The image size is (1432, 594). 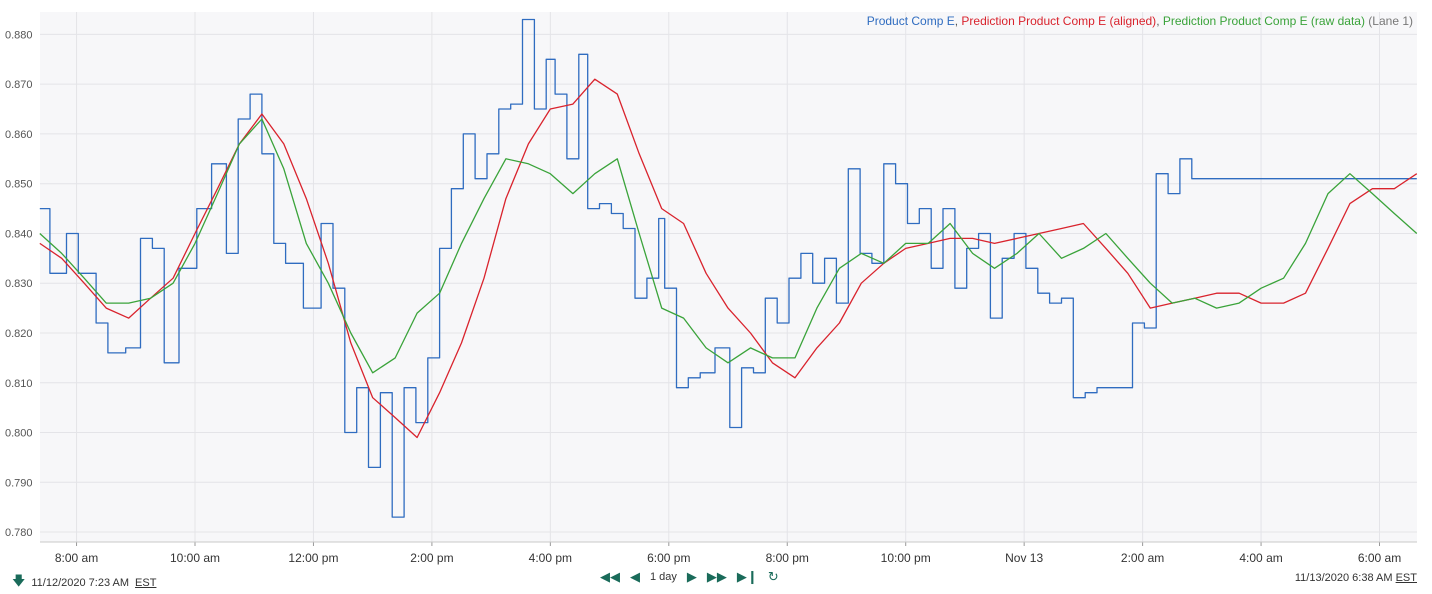 I want to click on x-tick-label: 6:00 am, so click(x=1379, y=558).